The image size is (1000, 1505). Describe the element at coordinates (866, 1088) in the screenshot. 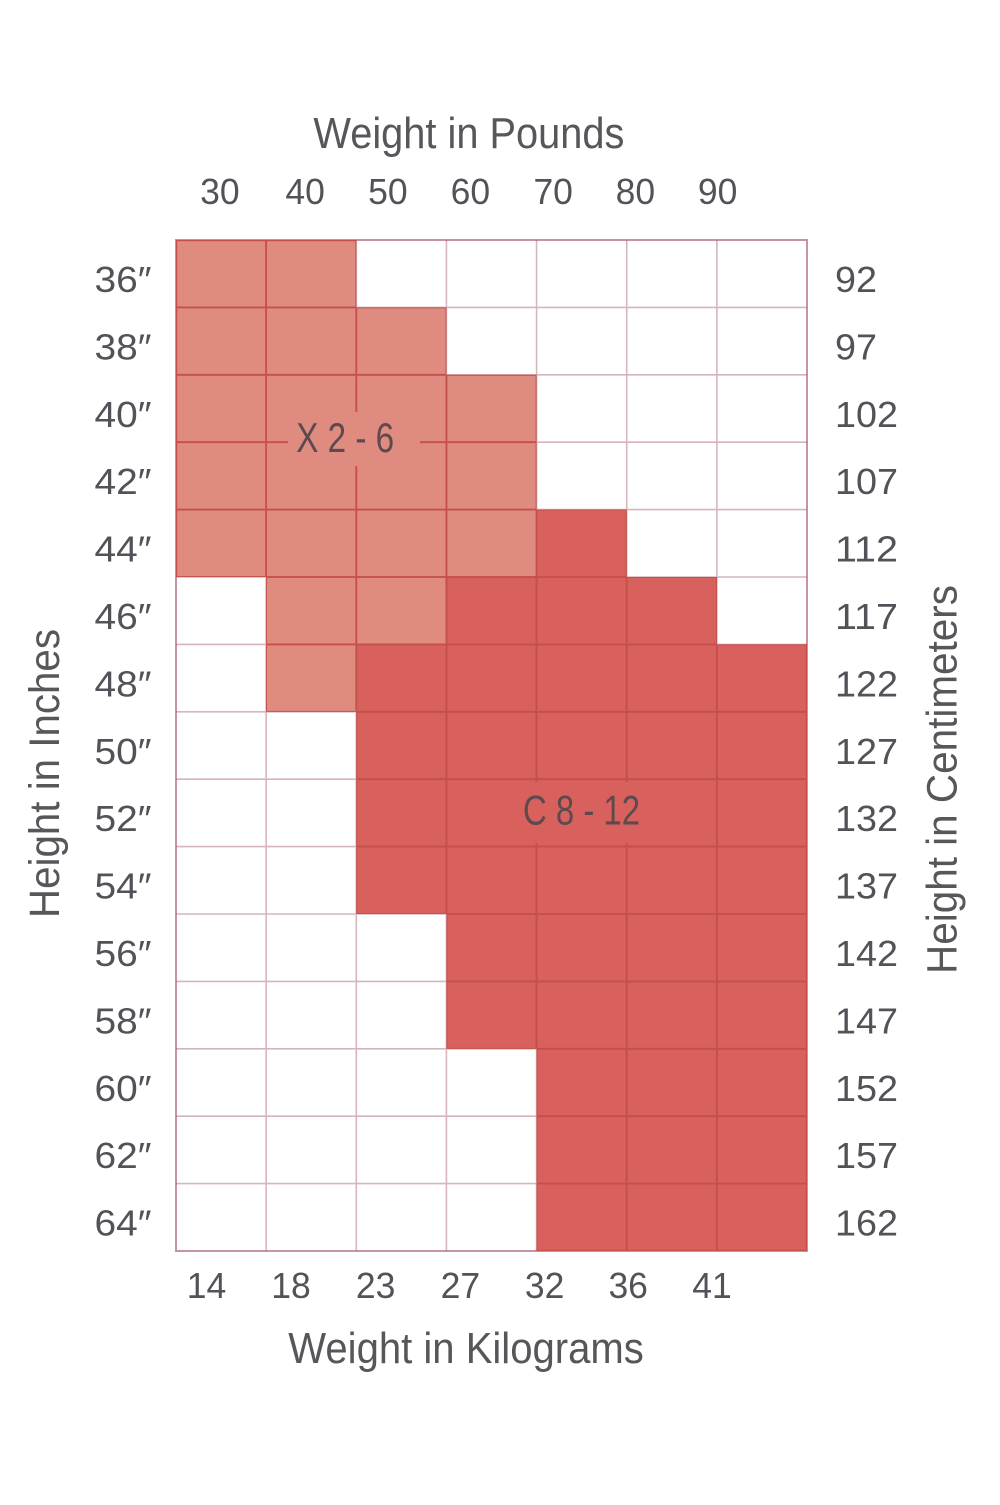

I see `svg-text: 152` at that location.